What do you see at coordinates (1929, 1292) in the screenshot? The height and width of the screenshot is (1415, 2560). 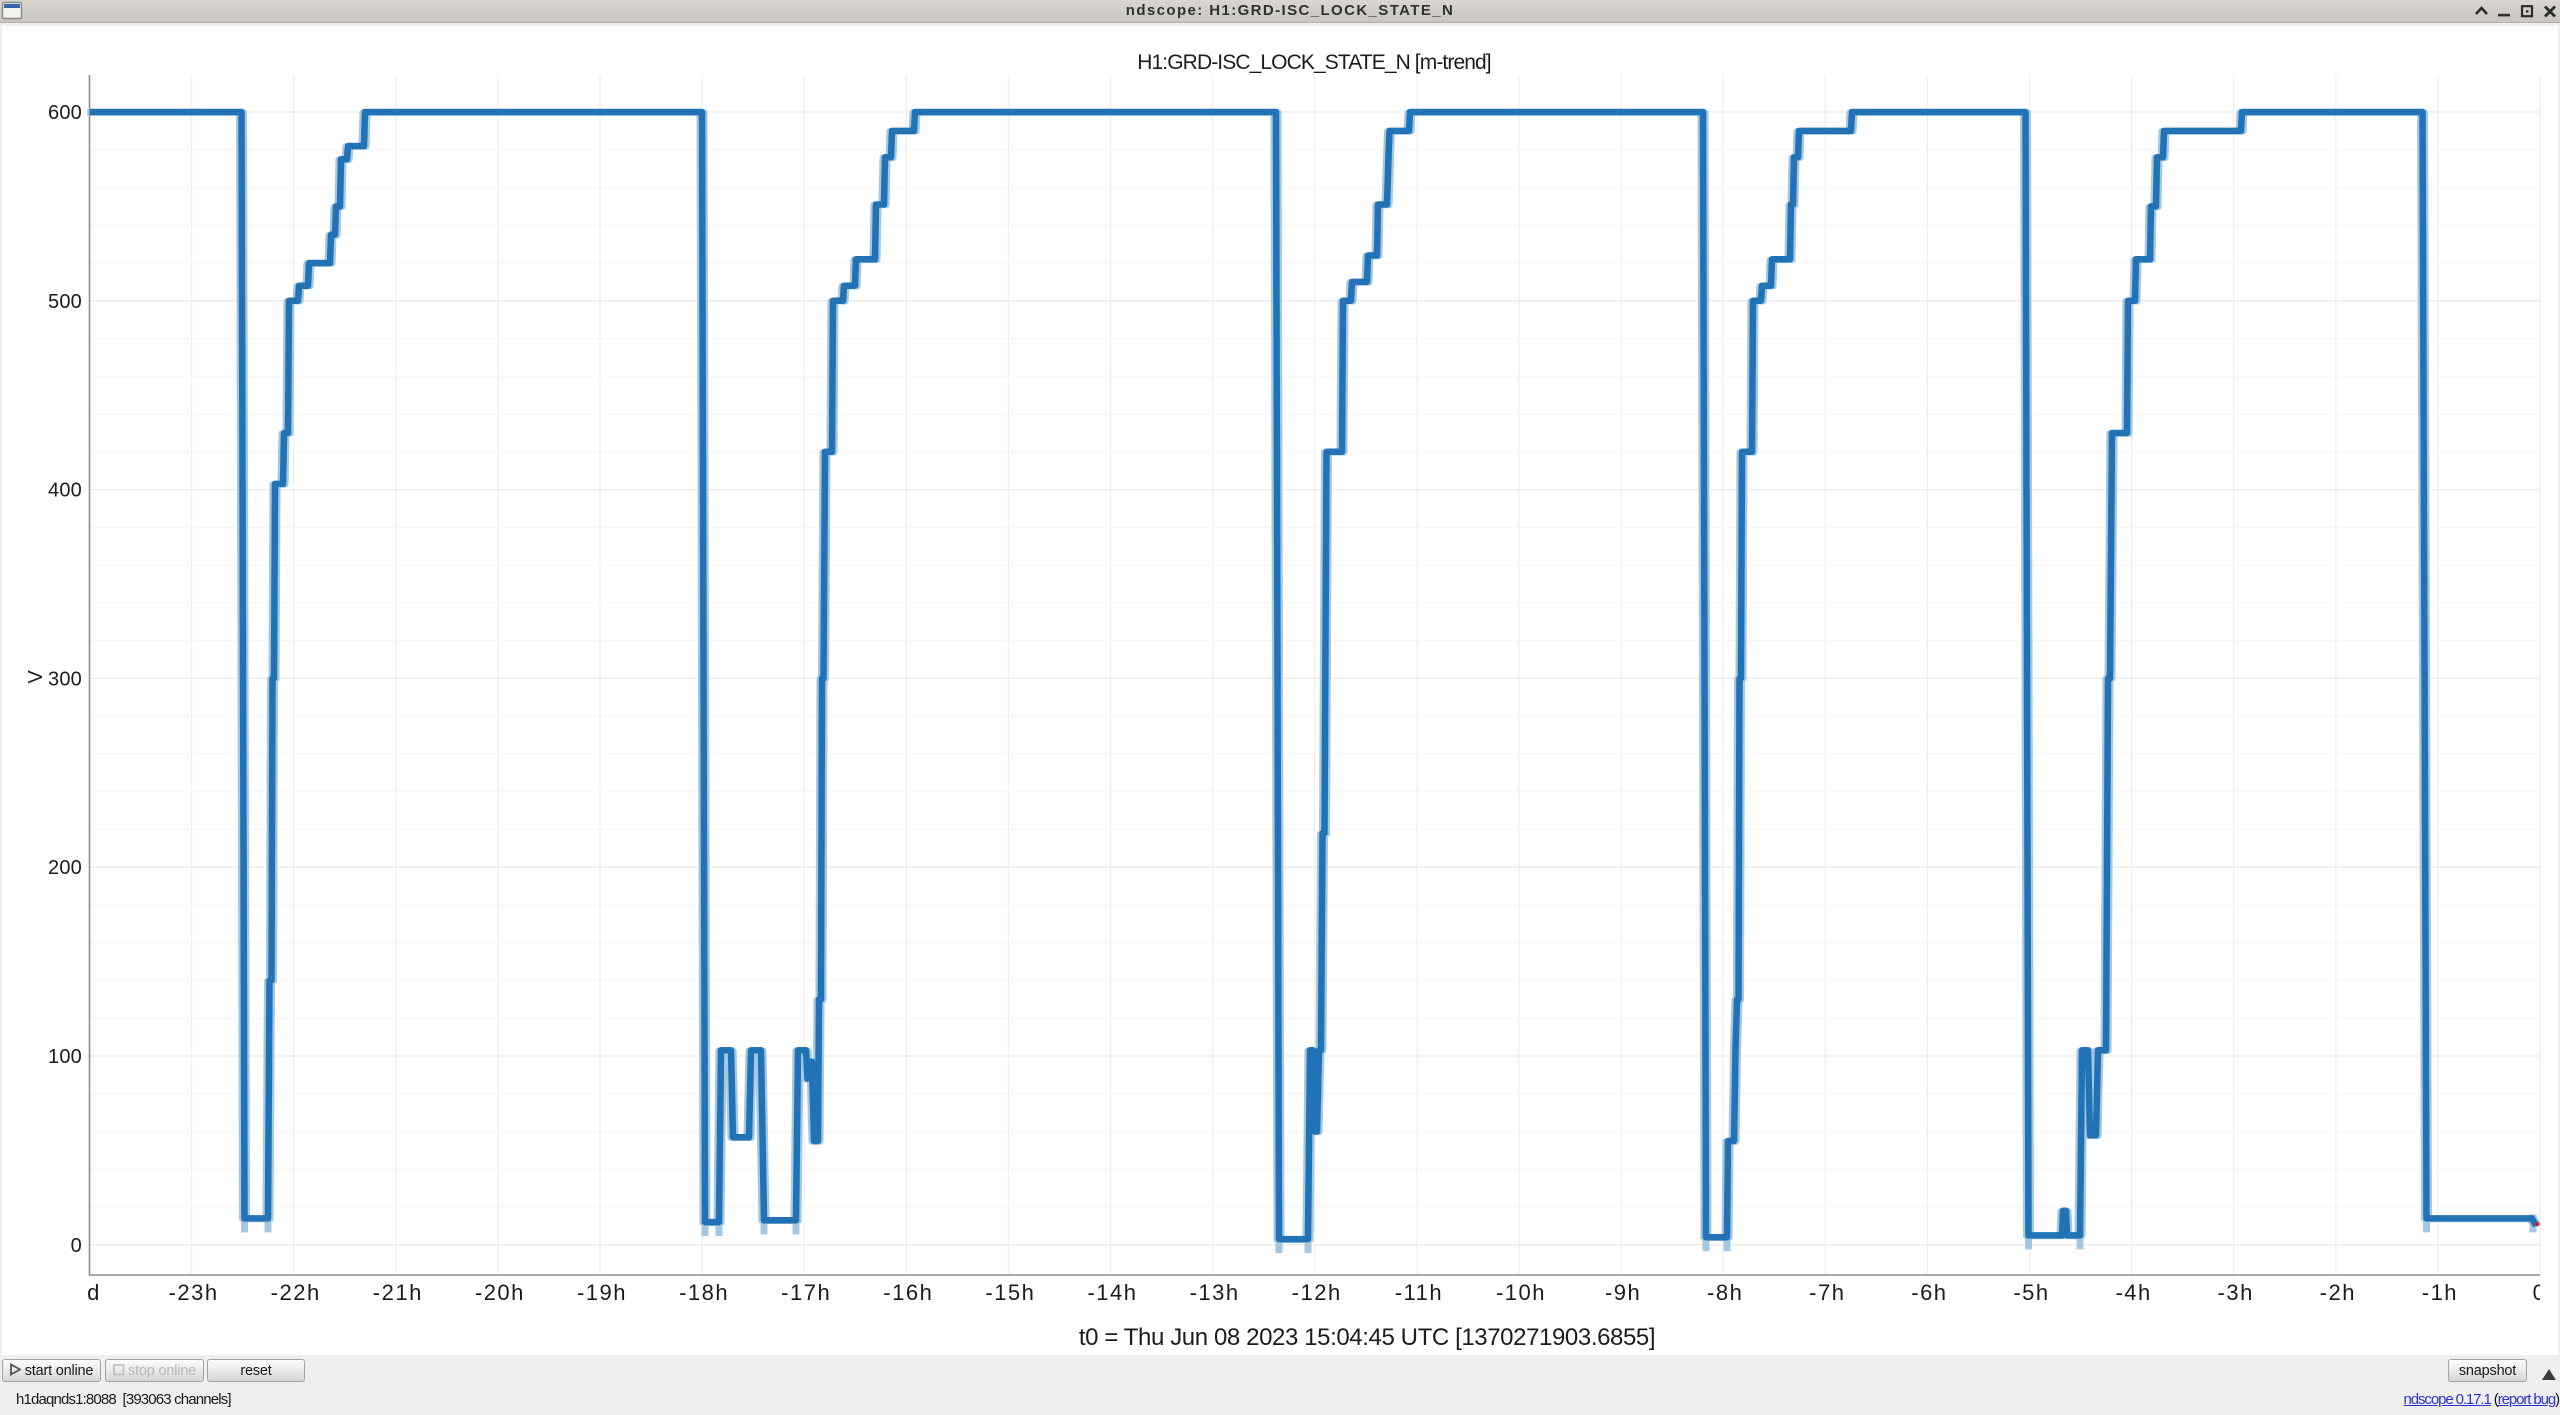 I see `svg-text: -6h` at bounding box center [1929, 1292].